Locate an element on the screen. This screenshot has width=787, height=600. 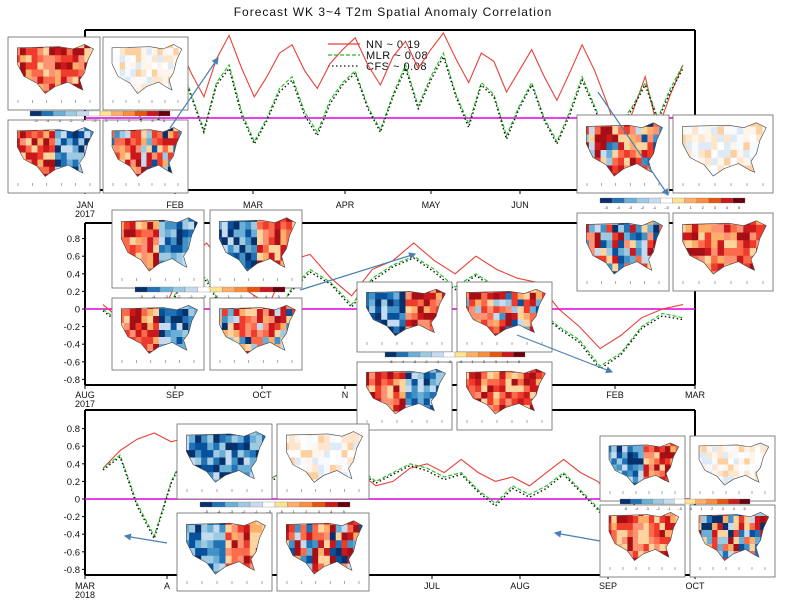
series-mlr is located at coordinates (393, 97).